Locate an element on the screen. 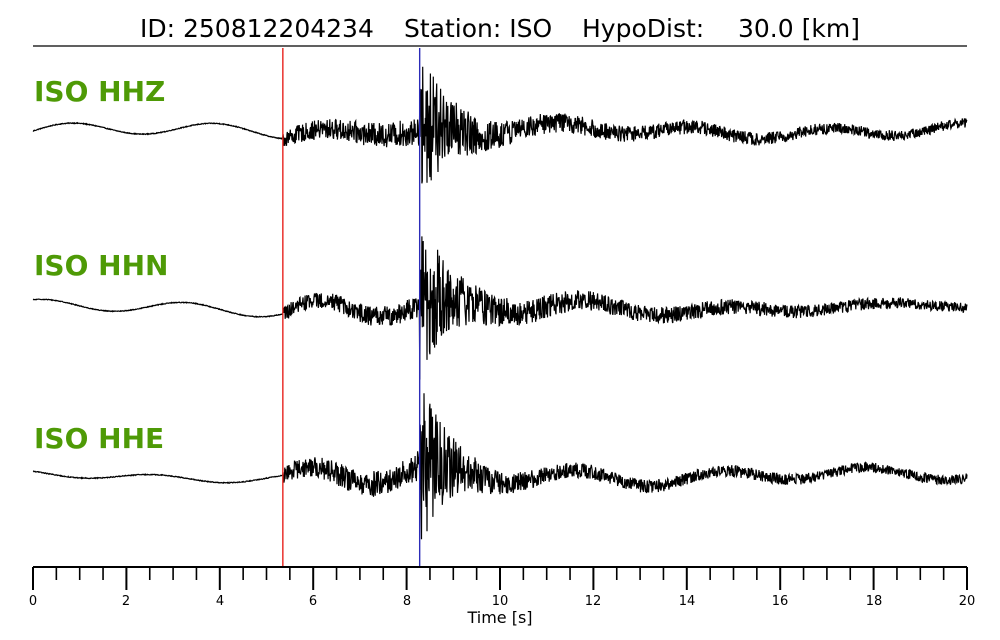 The width and height of the screenshot is (1000, 640). x-axis-label: Time [s] is located at coordinates (499, 617).